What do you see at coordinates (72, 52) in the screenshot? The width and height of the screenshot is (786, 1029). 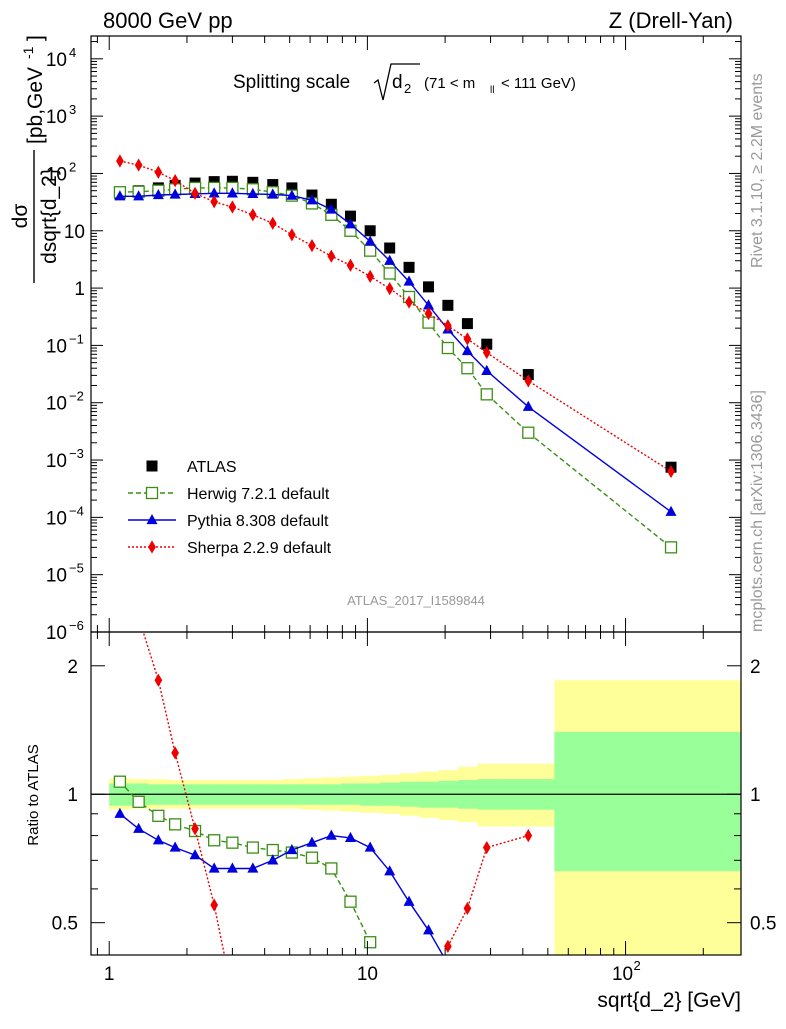 I see `y-tick-exponent: 4` at bounding box center [72, 52].